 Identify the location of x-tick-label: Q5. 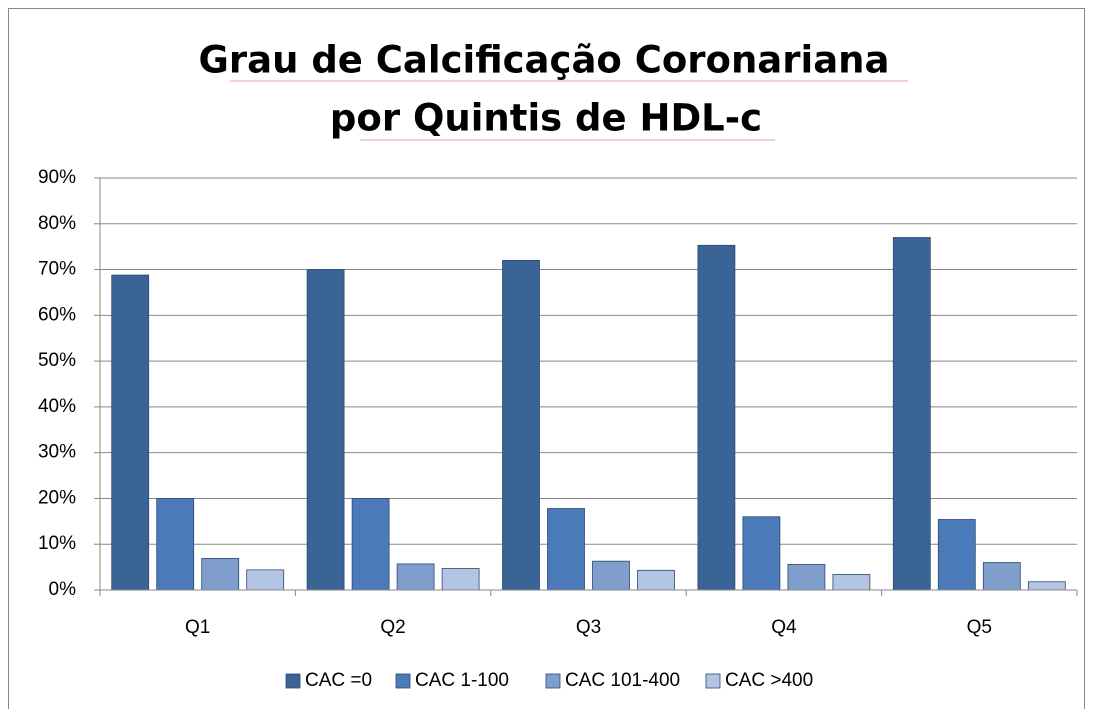
(979, 627).